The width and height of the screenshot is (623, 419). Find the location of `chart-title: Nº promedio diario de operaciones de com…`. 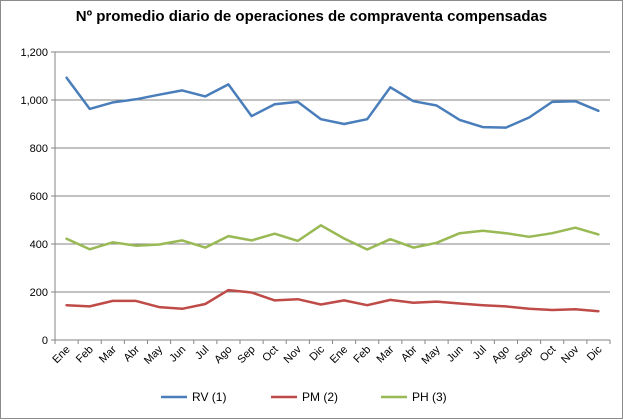

chart-title: Nº promedio diario de operaciones de com… is located at coordinates (311, 16).